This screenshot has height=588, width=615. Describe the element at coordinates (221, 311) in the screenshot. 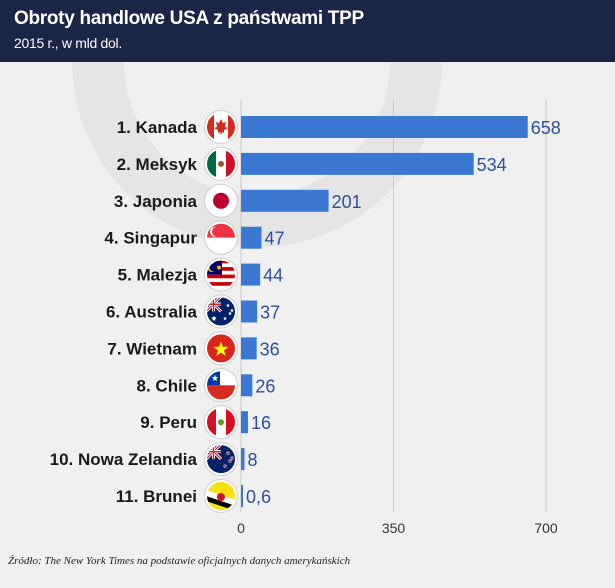

I see `flag-australia-icon` at that location.